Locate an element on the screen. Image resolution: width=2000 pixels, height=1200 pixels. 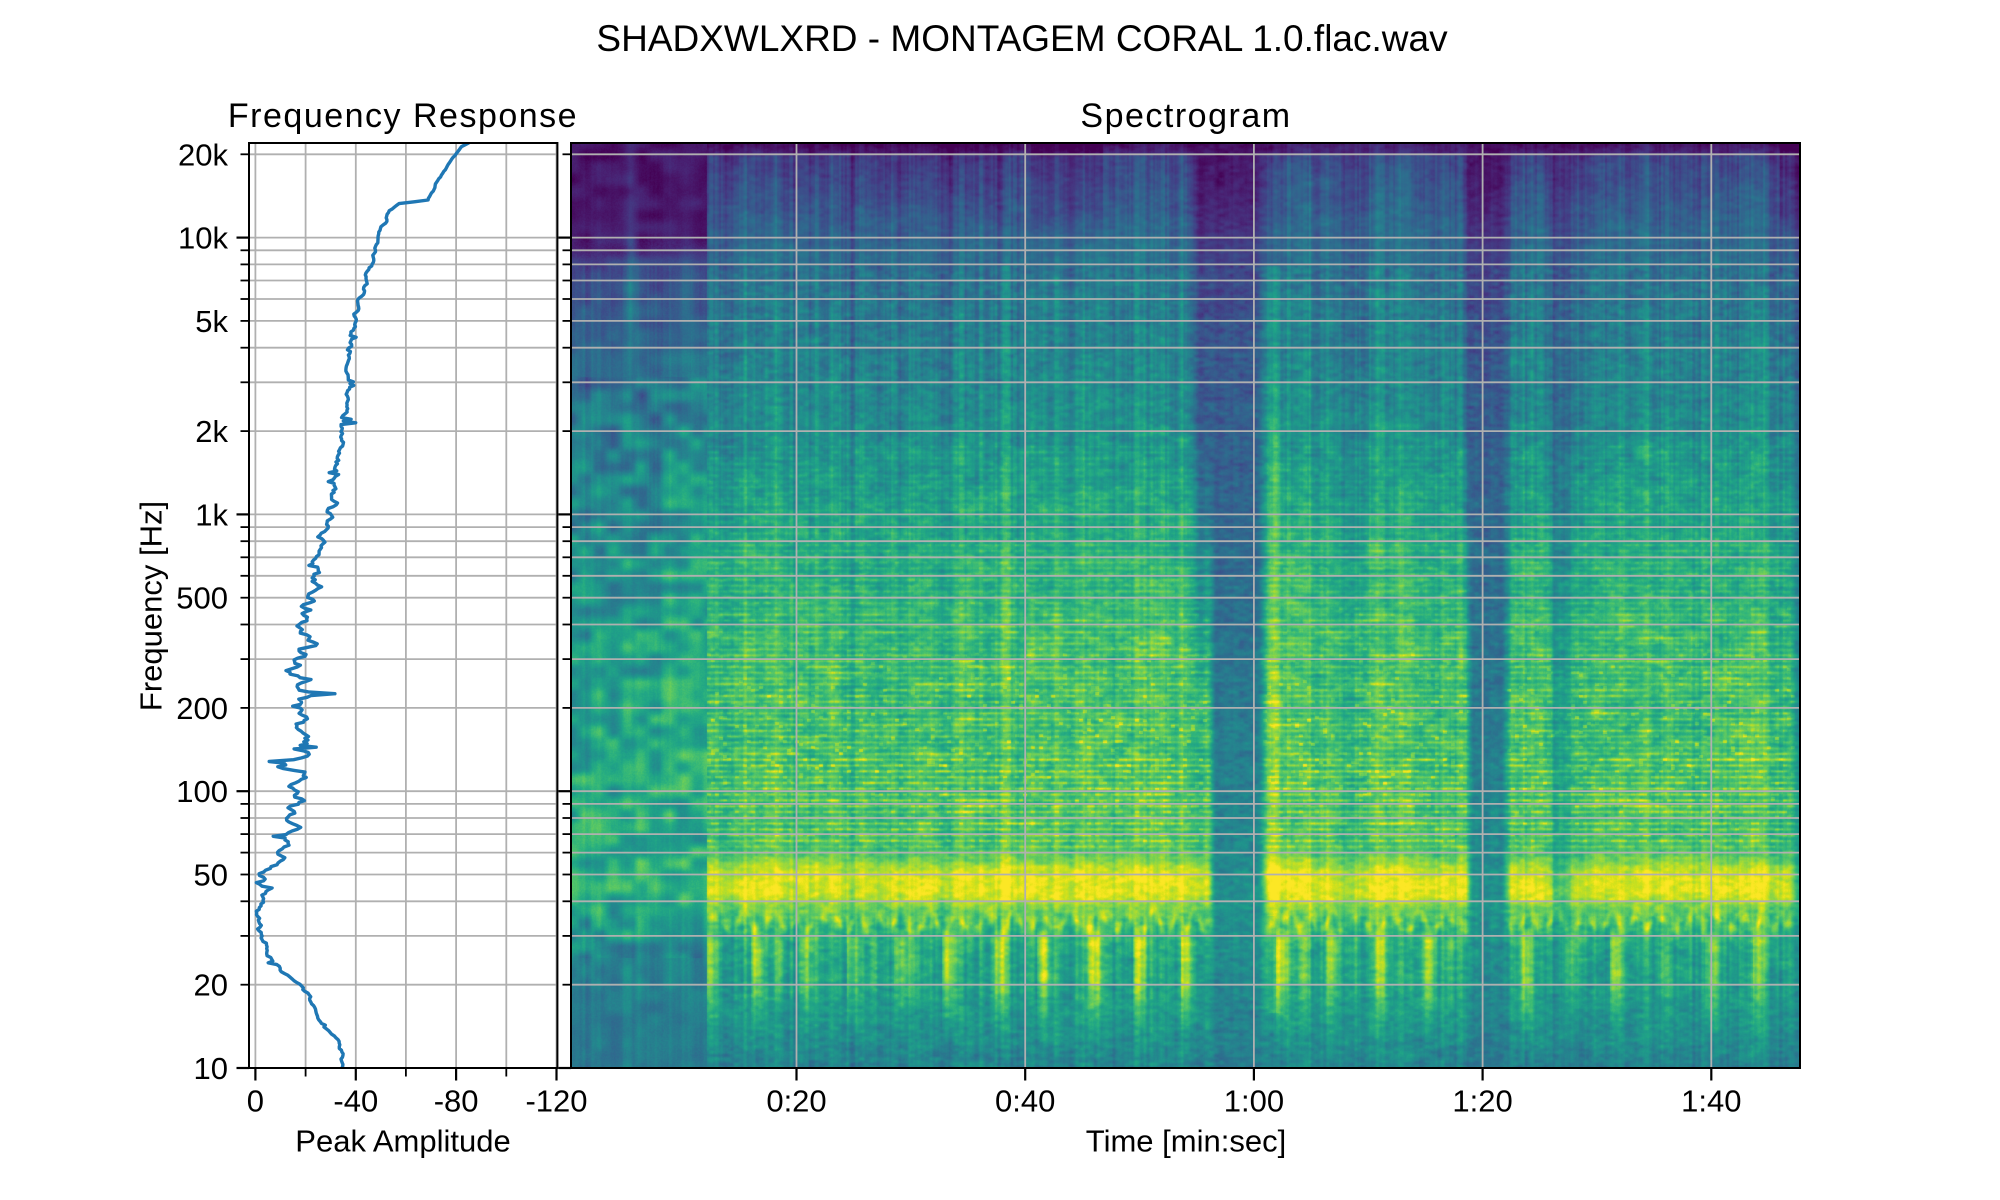
svg-text: 1:00 is located at coordinates (1254, 1101).